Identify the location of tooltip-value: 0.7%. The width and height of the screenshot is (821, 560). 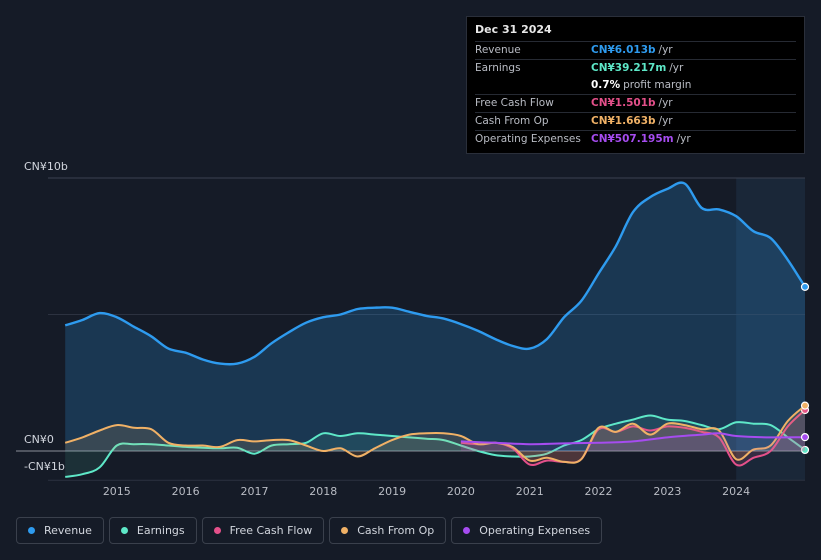
(606, 85).